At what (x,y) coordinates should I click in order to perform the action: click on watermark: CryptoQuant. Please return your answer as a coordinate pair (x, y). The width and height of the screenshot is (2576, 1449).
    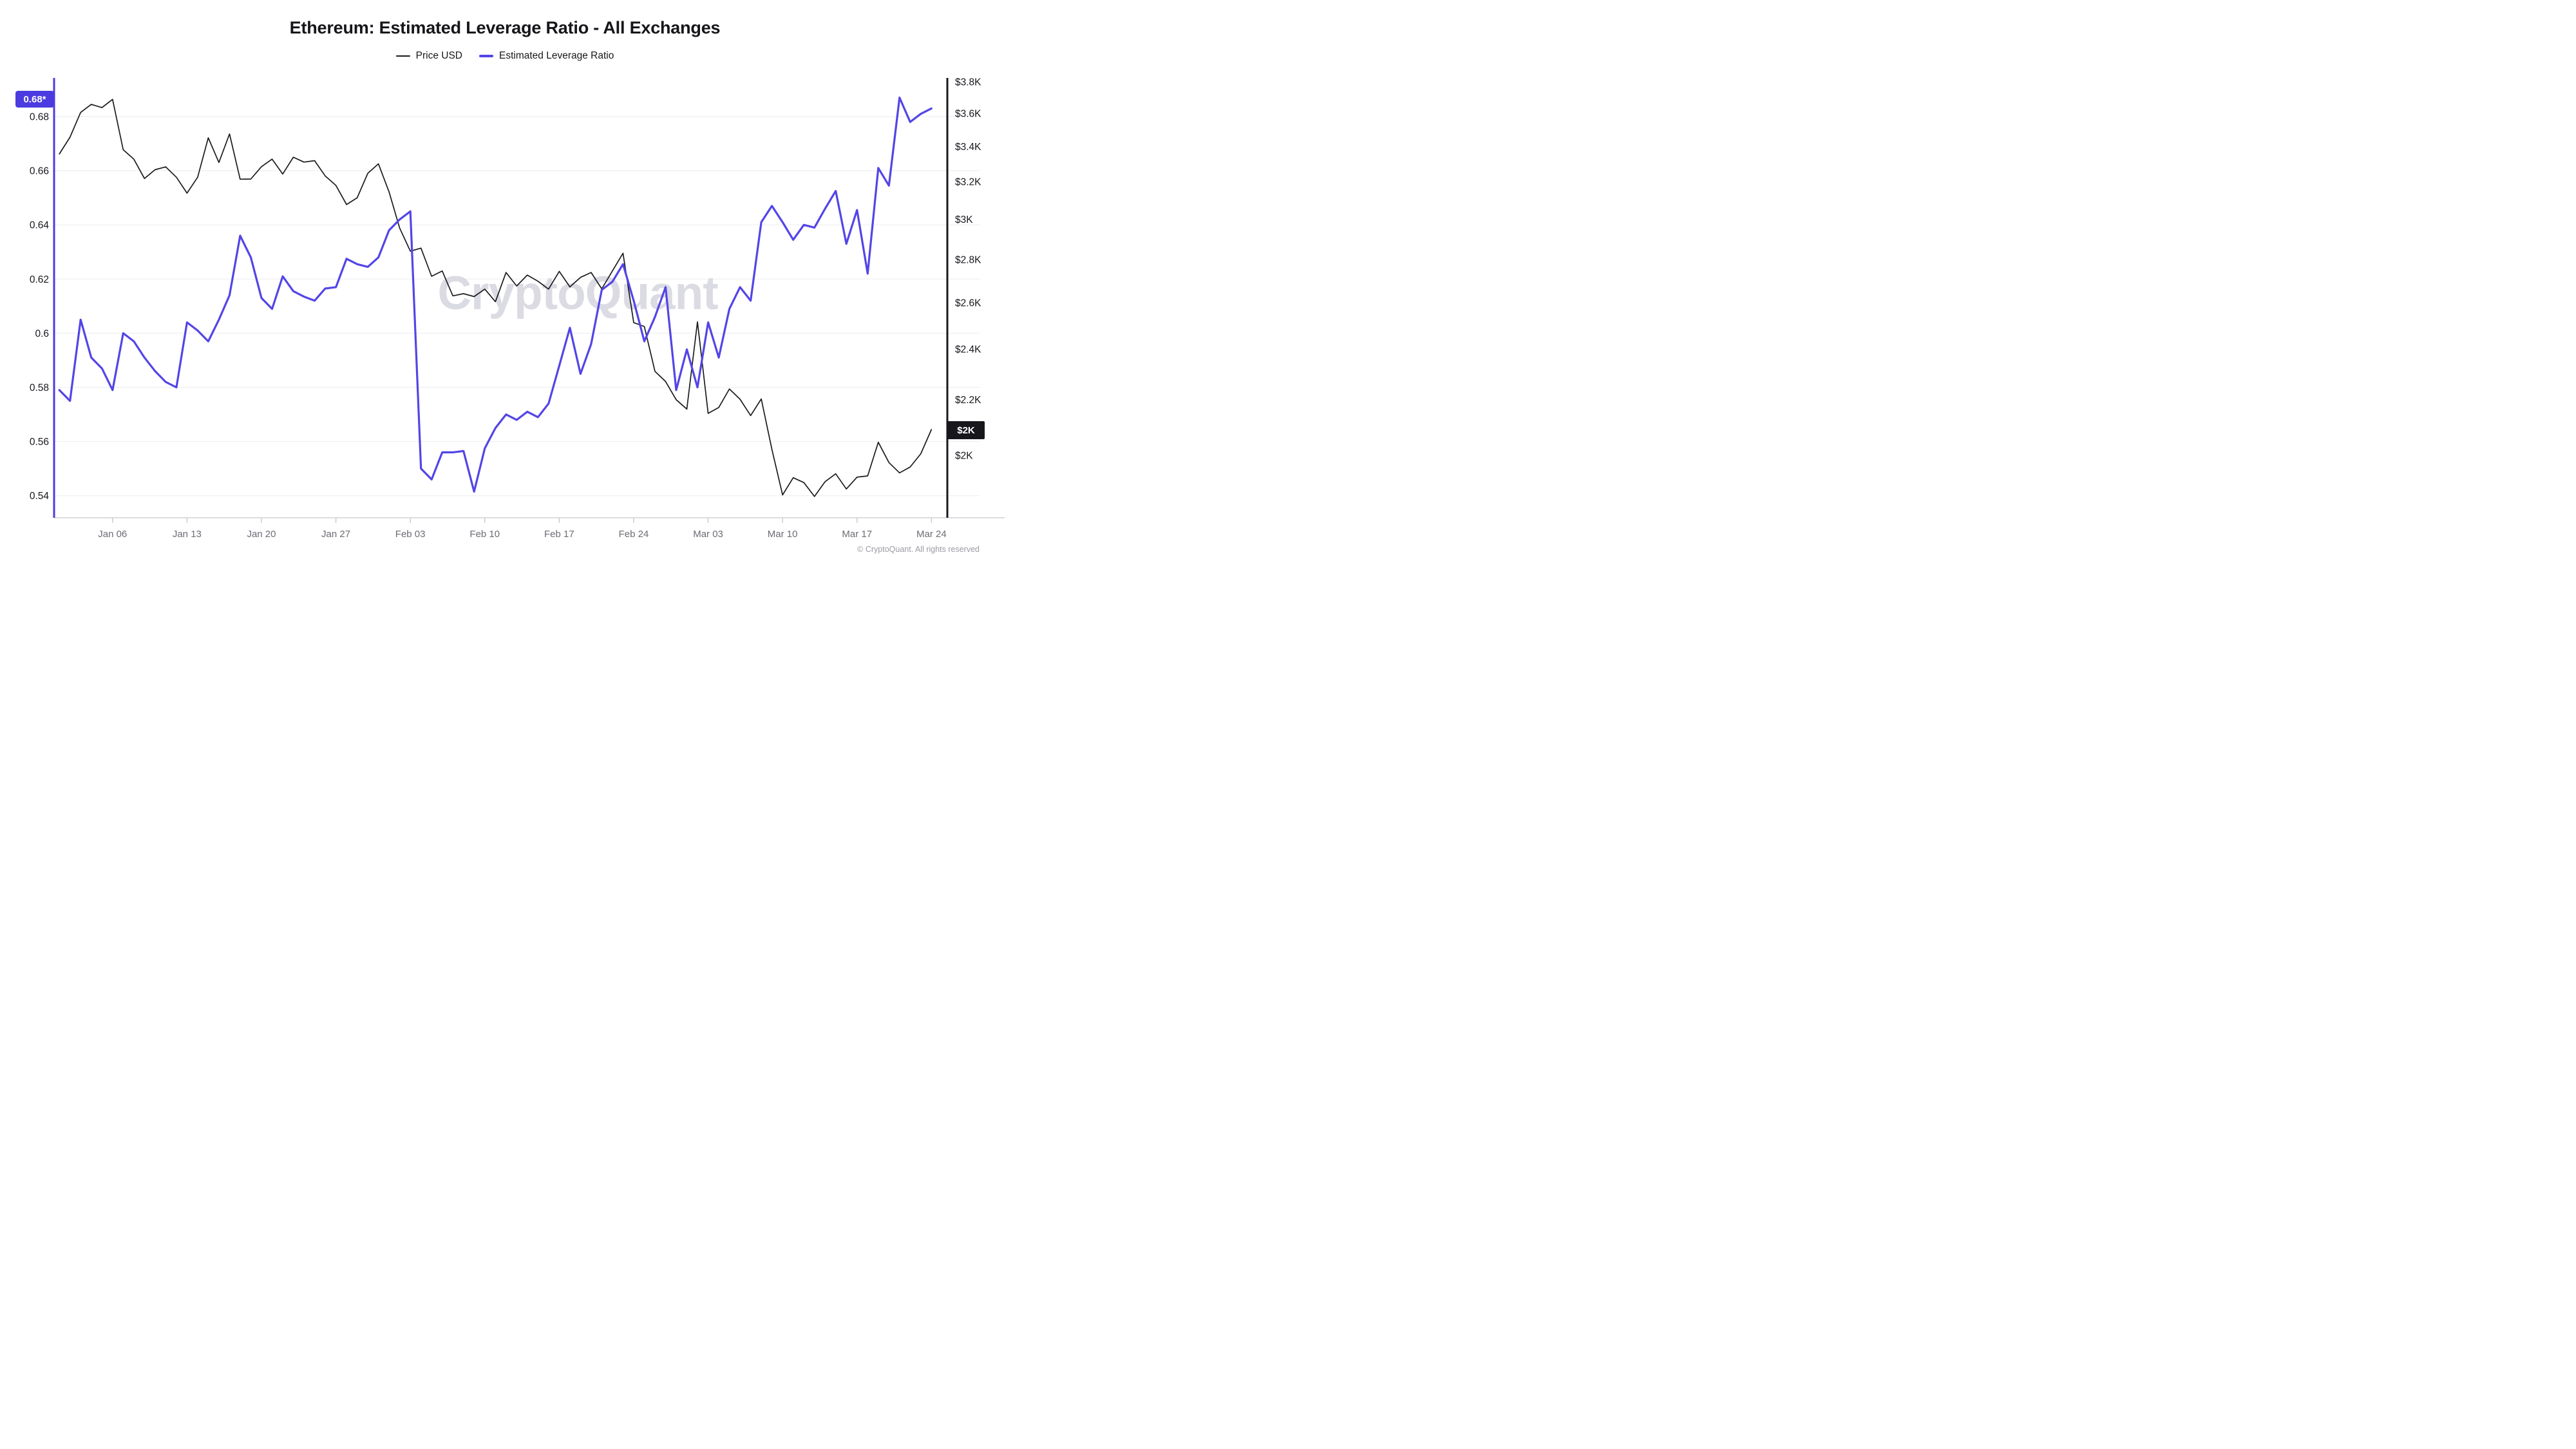
    Looking at the image, I should click on (577, 293).